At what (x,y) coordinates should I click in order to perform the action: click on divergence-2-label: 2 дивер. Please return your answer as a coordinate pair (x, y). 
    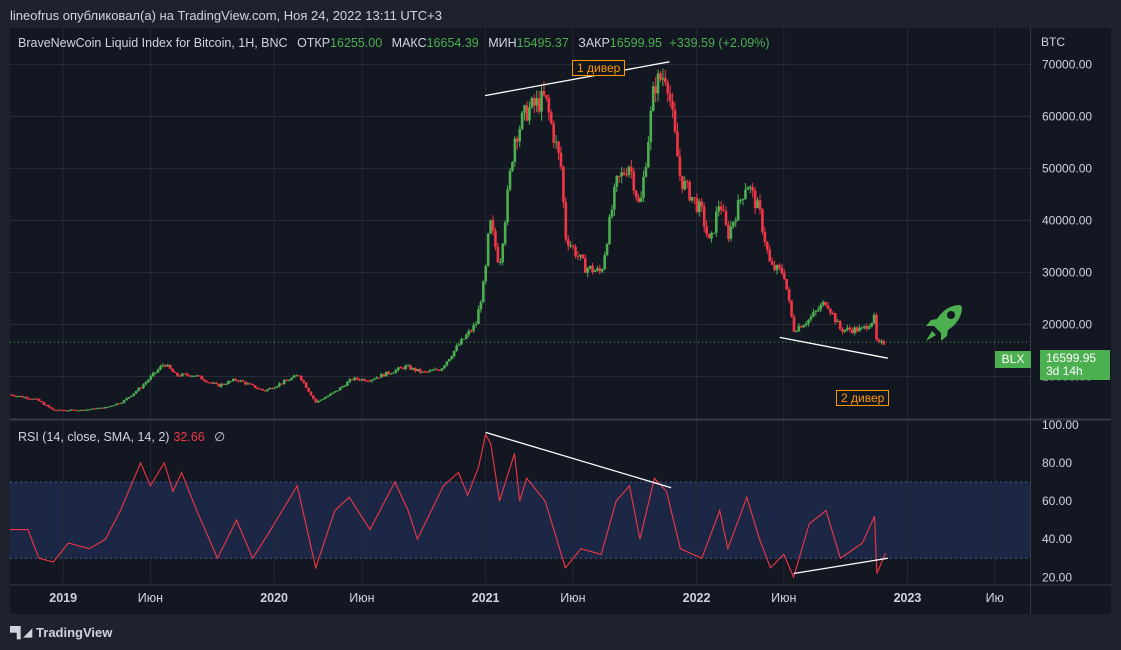
    Looking at the image, I should click on (863, 398).